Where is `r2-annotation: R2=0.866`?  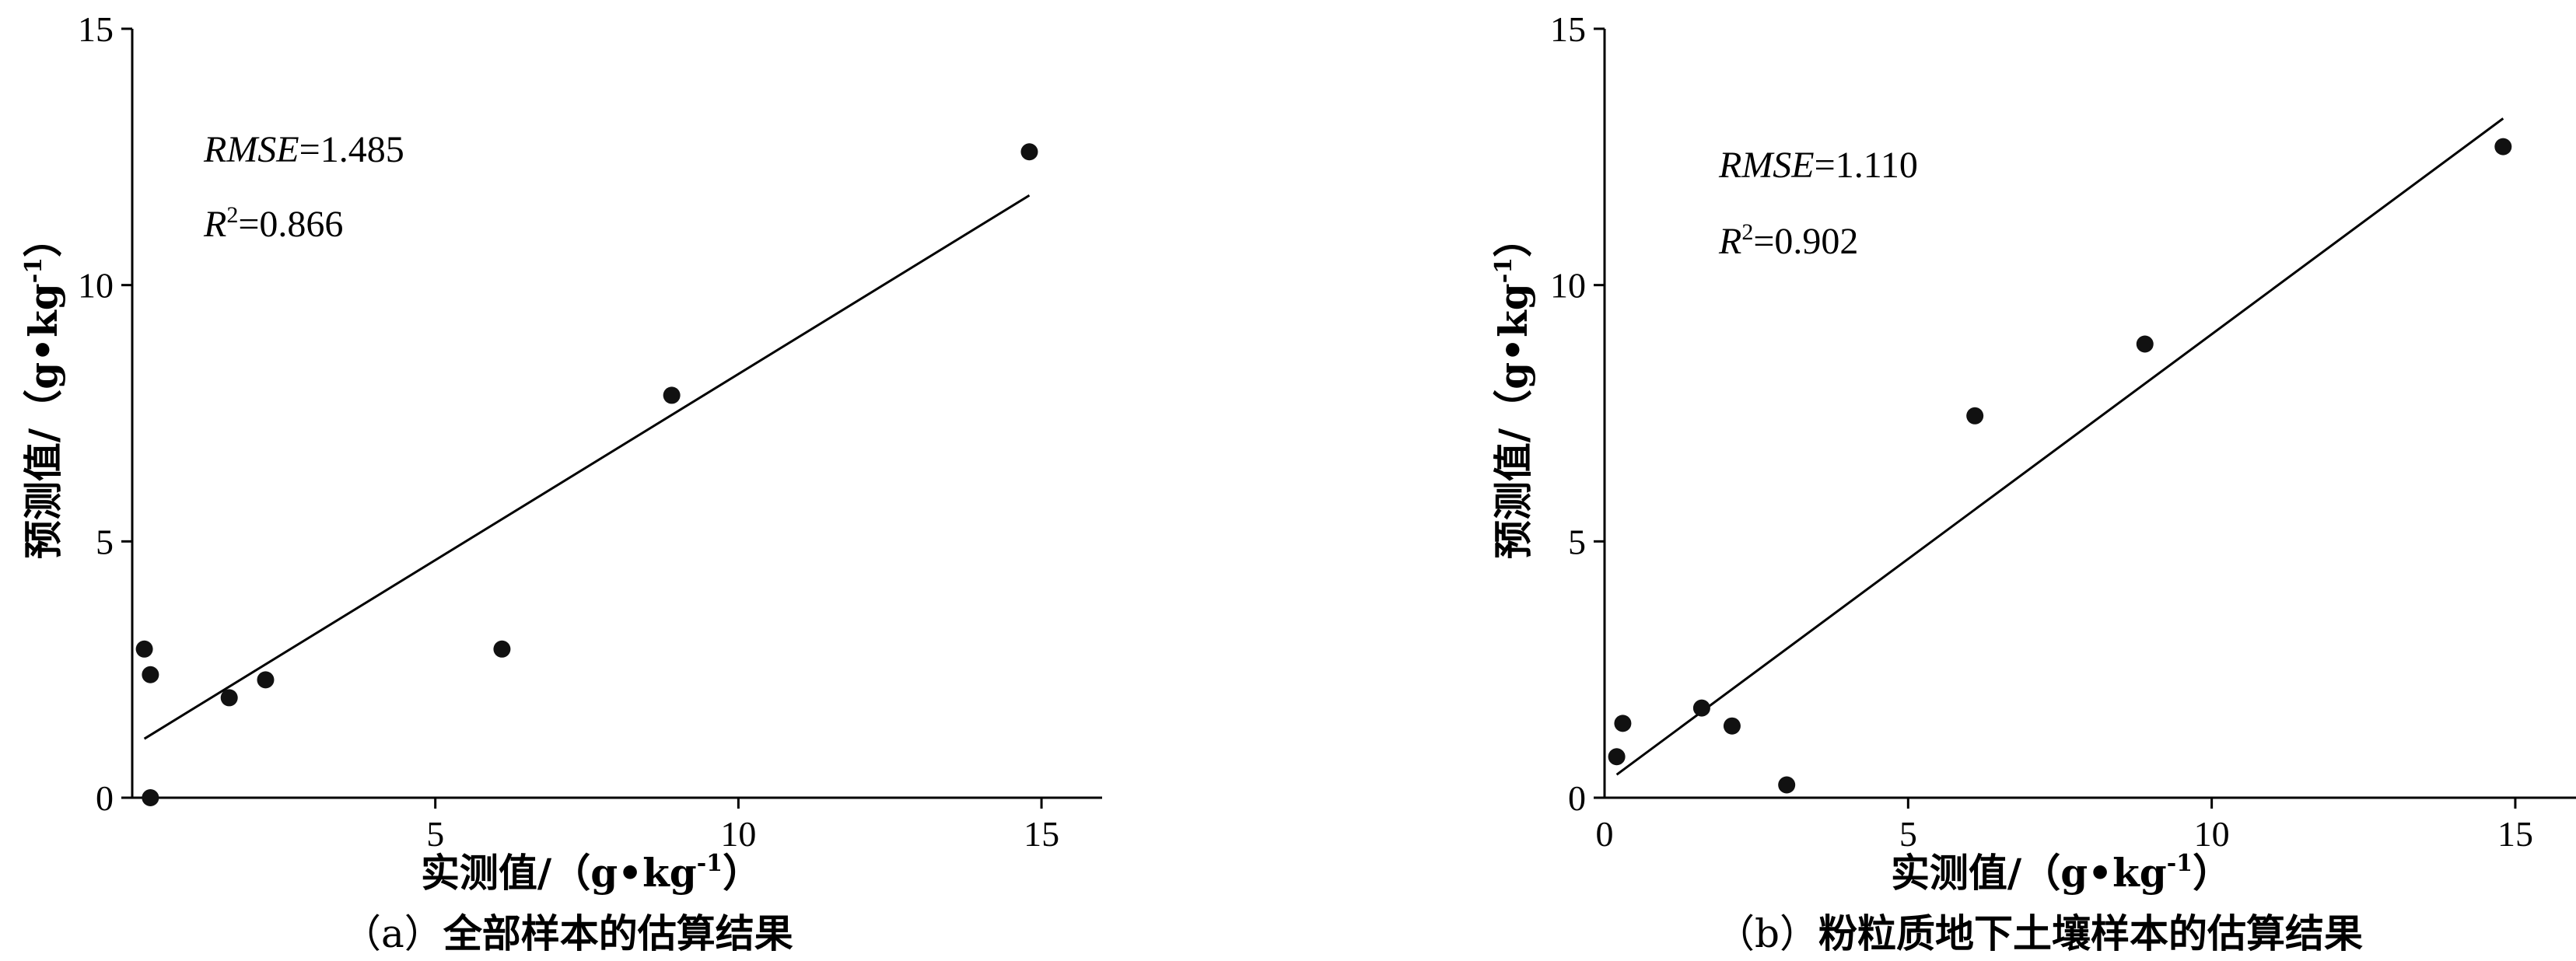
r2-annotation: R2=0.866 is located at coordinates (273, 223).